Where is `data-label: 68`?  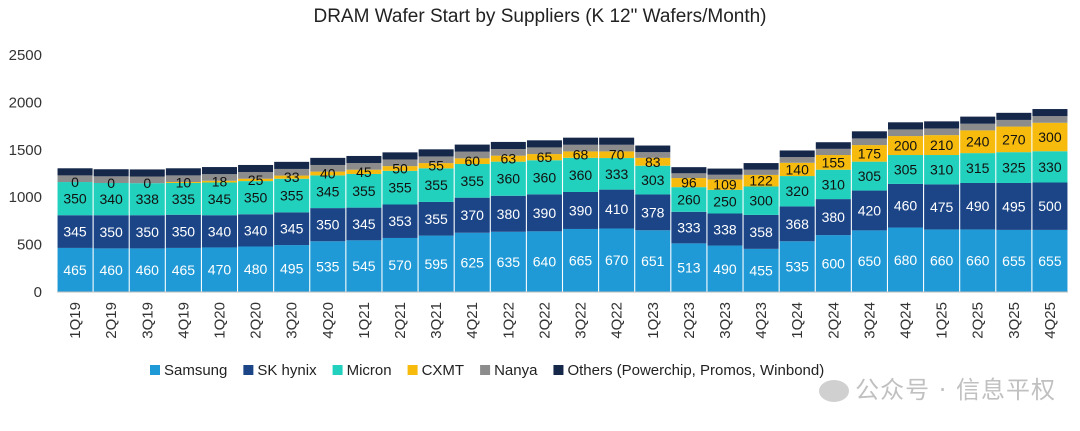 data-label: 68 is located at coordinates (581, 155).